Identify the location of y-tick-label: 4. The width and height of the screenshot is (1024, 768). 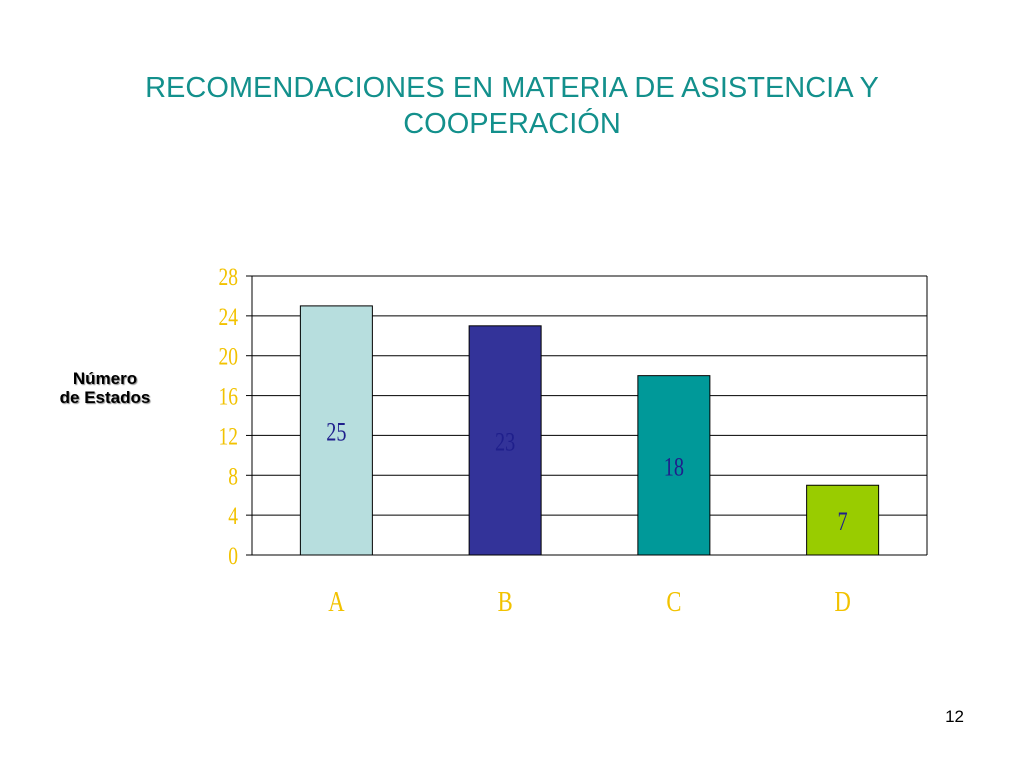
(233, 516).